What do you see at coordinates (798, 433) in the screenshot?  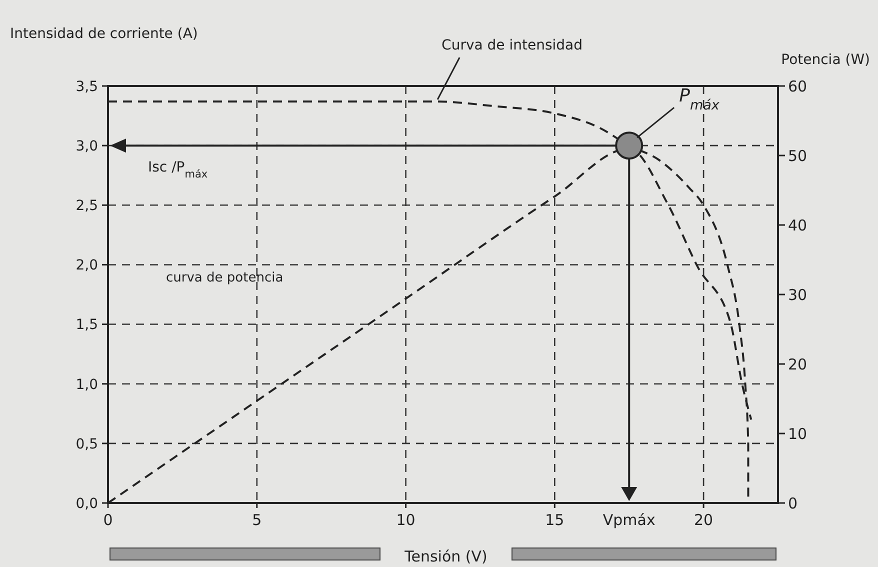 I see `y2-tick-label: 10` at bounding box center [798, 433].